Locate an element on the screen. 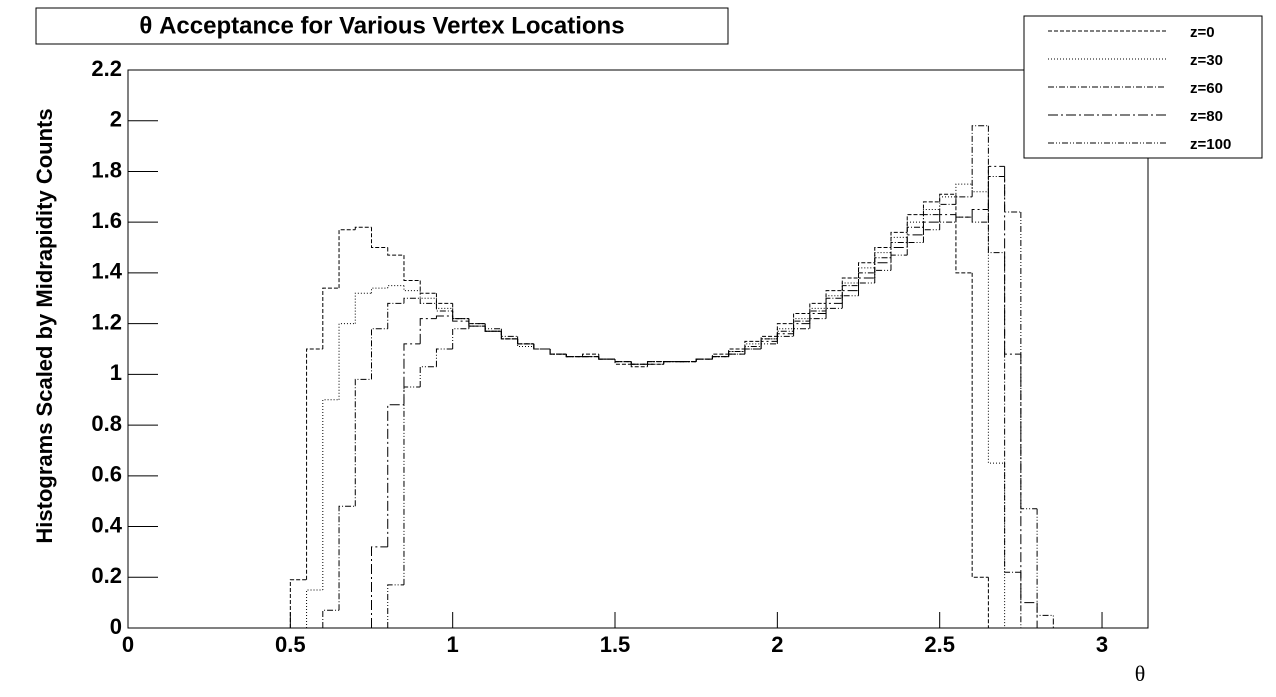 The width and height of the screenshot is (1276, 697). y-tick-label: 1.8 is located at coordinates (106, 169).